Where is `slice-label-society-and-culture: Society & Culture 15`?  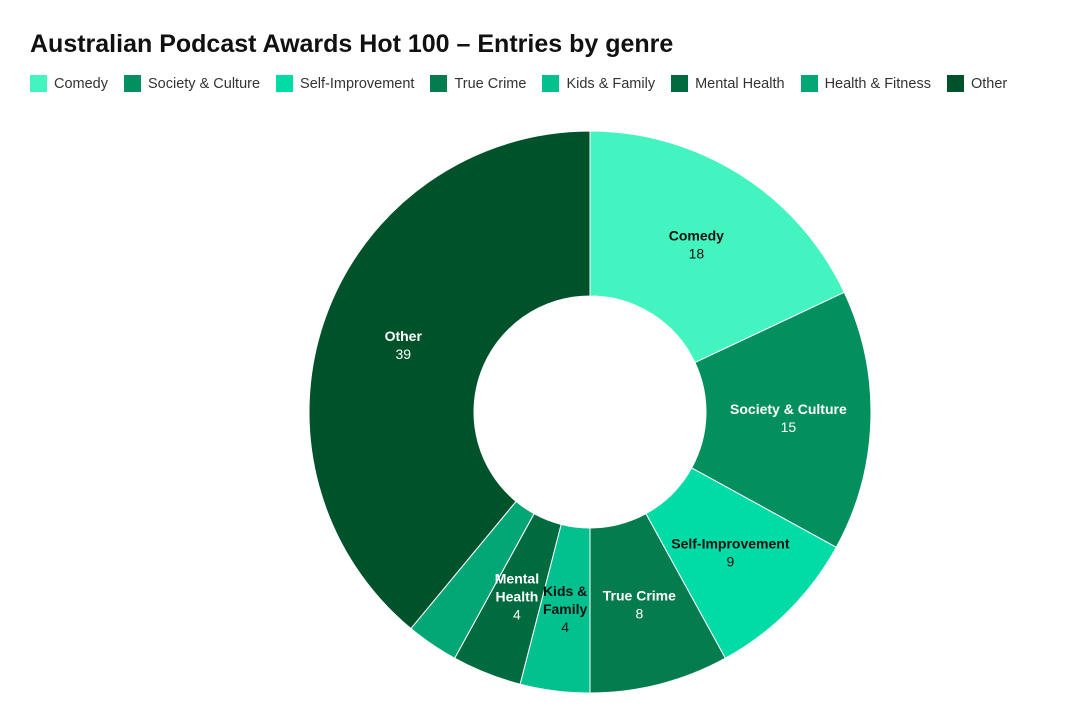 slice-label-society-and-culture: Society & Culture 15 is located at coordinates (788, 418).